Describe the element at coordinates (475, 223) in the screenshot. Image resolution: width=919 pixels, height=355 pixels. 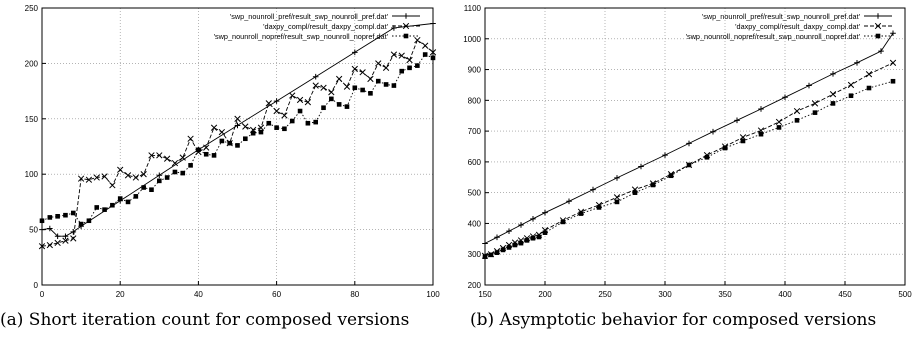
I see `y-tick-label: 400` at that location.